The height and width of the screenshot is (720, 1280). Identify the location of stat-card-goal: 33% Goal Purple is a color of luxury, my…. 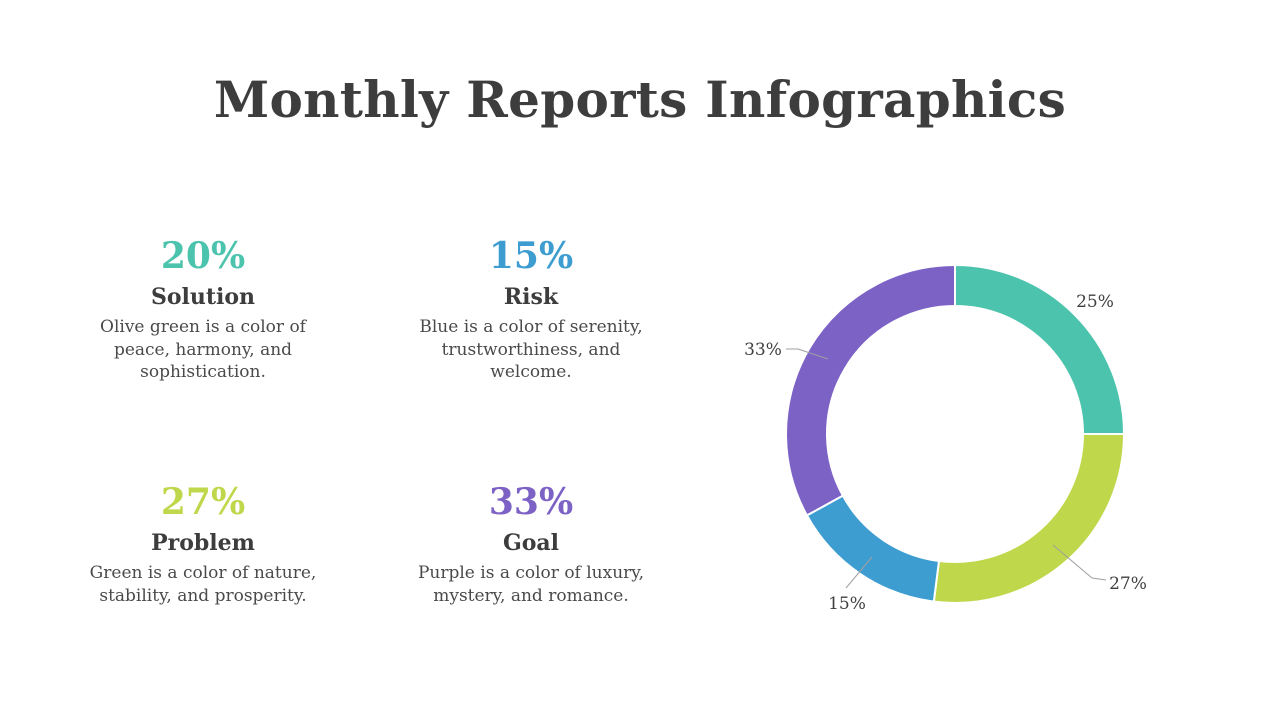
(531, 544).